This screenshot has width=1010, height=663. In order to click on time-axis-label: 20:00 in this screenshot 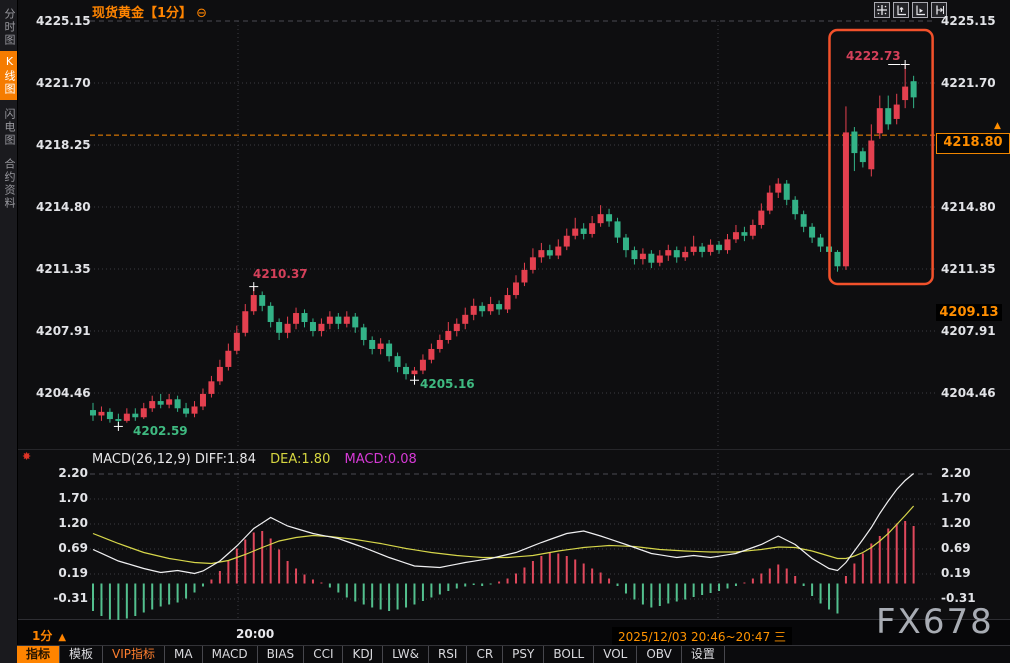, I will do `click(255, 634)`.